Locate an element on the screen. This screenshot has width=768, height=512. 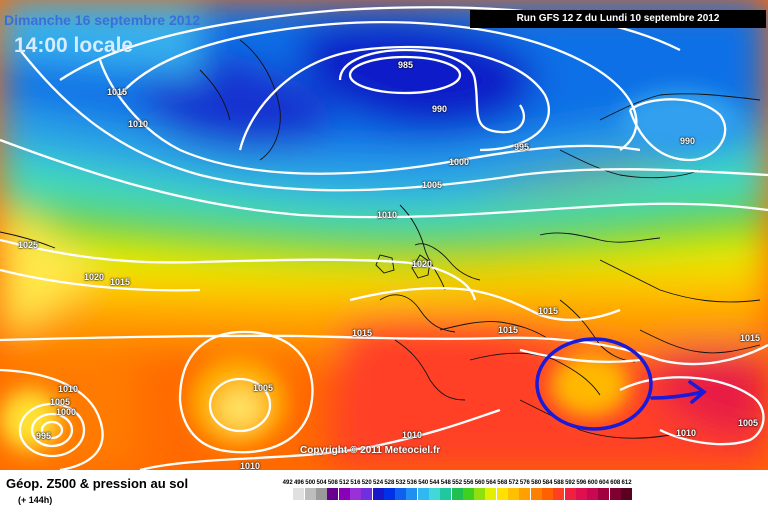
scale-value: 568 is located at coordinates (502, 483).